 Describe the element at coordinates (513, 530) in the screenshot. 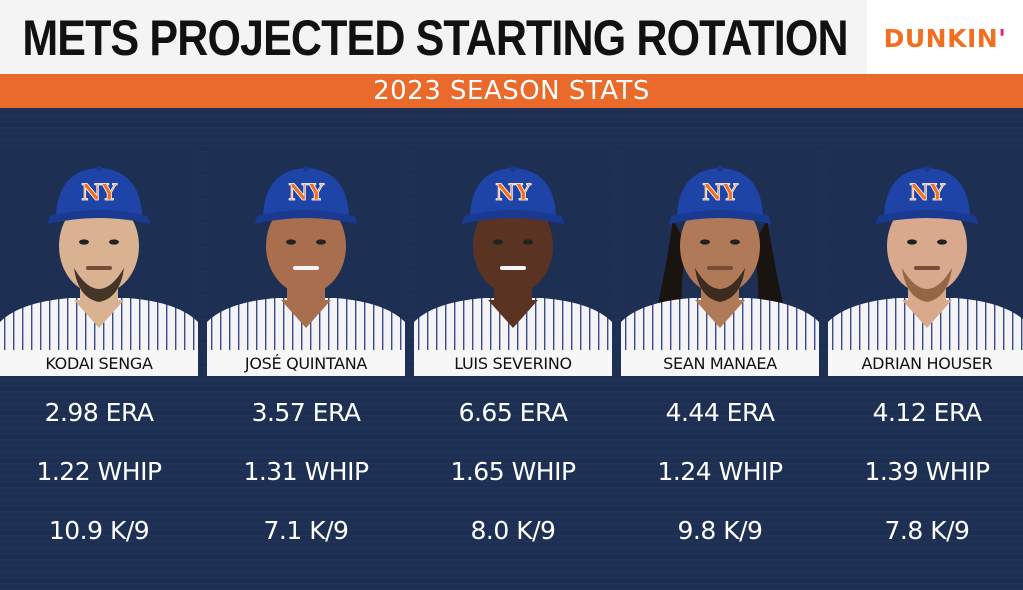

I see `k9-stat: 8.0 K/9` at that location.